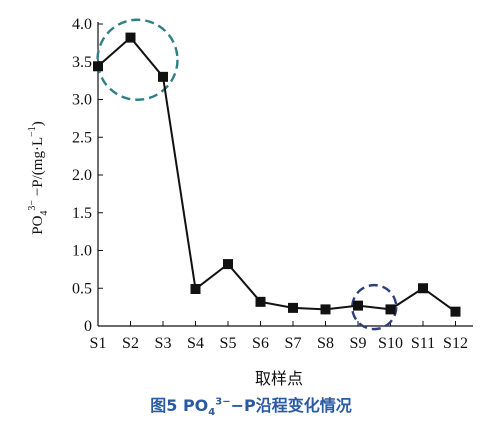 The height and width of the screenshot is (424, 502). Describe the element at coordinates (44, 213) in the screenshot. I see `y-axis-title-sub: 4` at that location.